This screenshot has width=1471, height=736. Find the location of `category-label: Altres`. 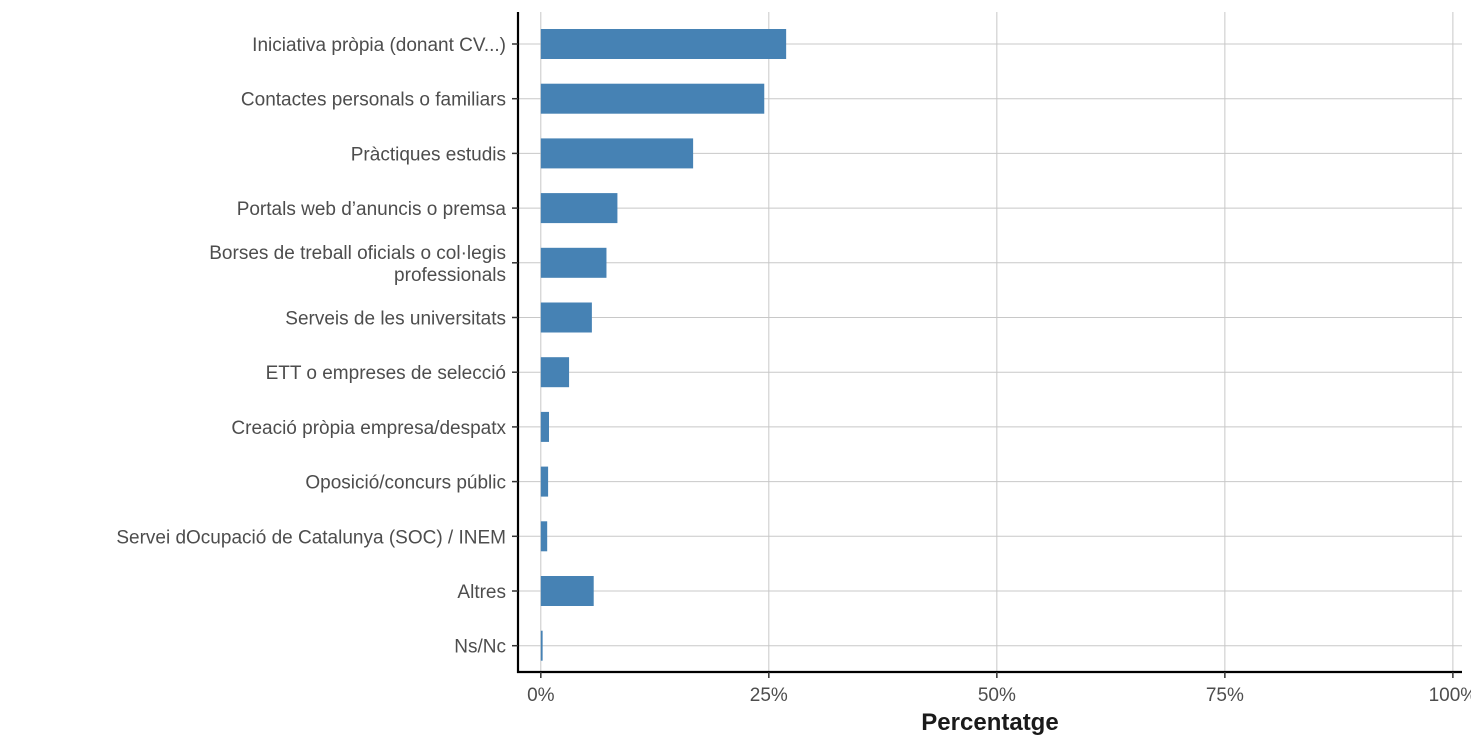

category-label: Altres is located at coordinates (481, 592).